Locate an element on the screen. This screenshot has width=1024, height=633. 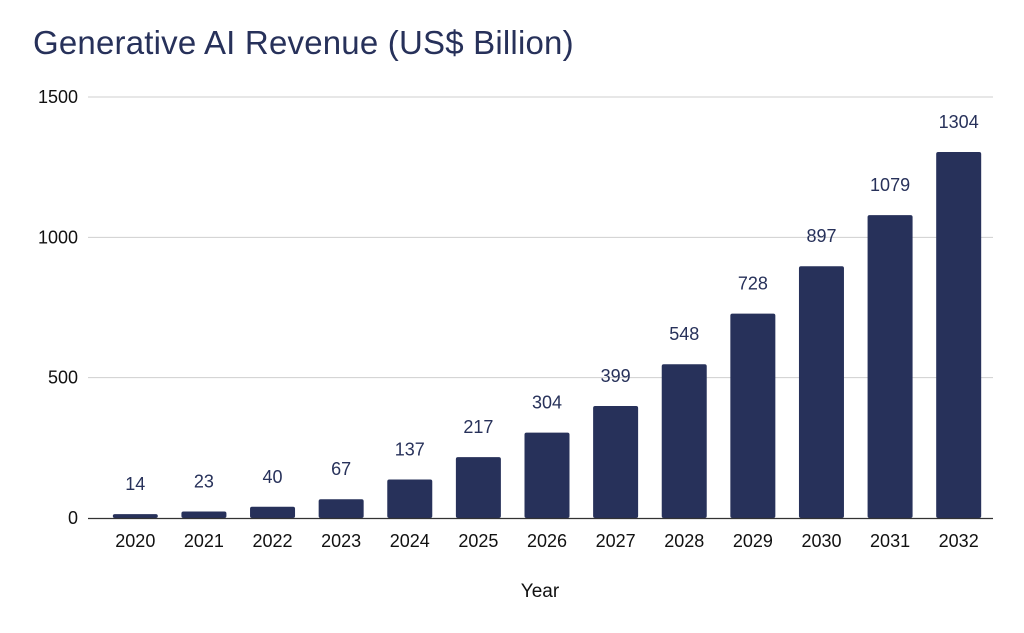
data-label: 40 is located at coordinates (273, 477).